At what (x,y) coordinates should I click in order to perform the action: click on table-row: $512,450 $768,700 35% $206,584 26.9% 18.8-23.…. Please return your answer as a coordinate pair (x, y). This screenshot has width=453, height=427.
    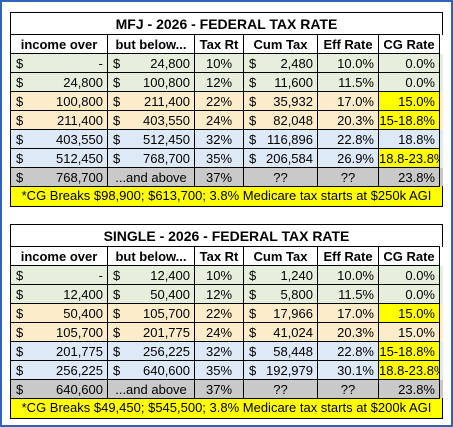
    Looking at the image, I should click on (226, 158).